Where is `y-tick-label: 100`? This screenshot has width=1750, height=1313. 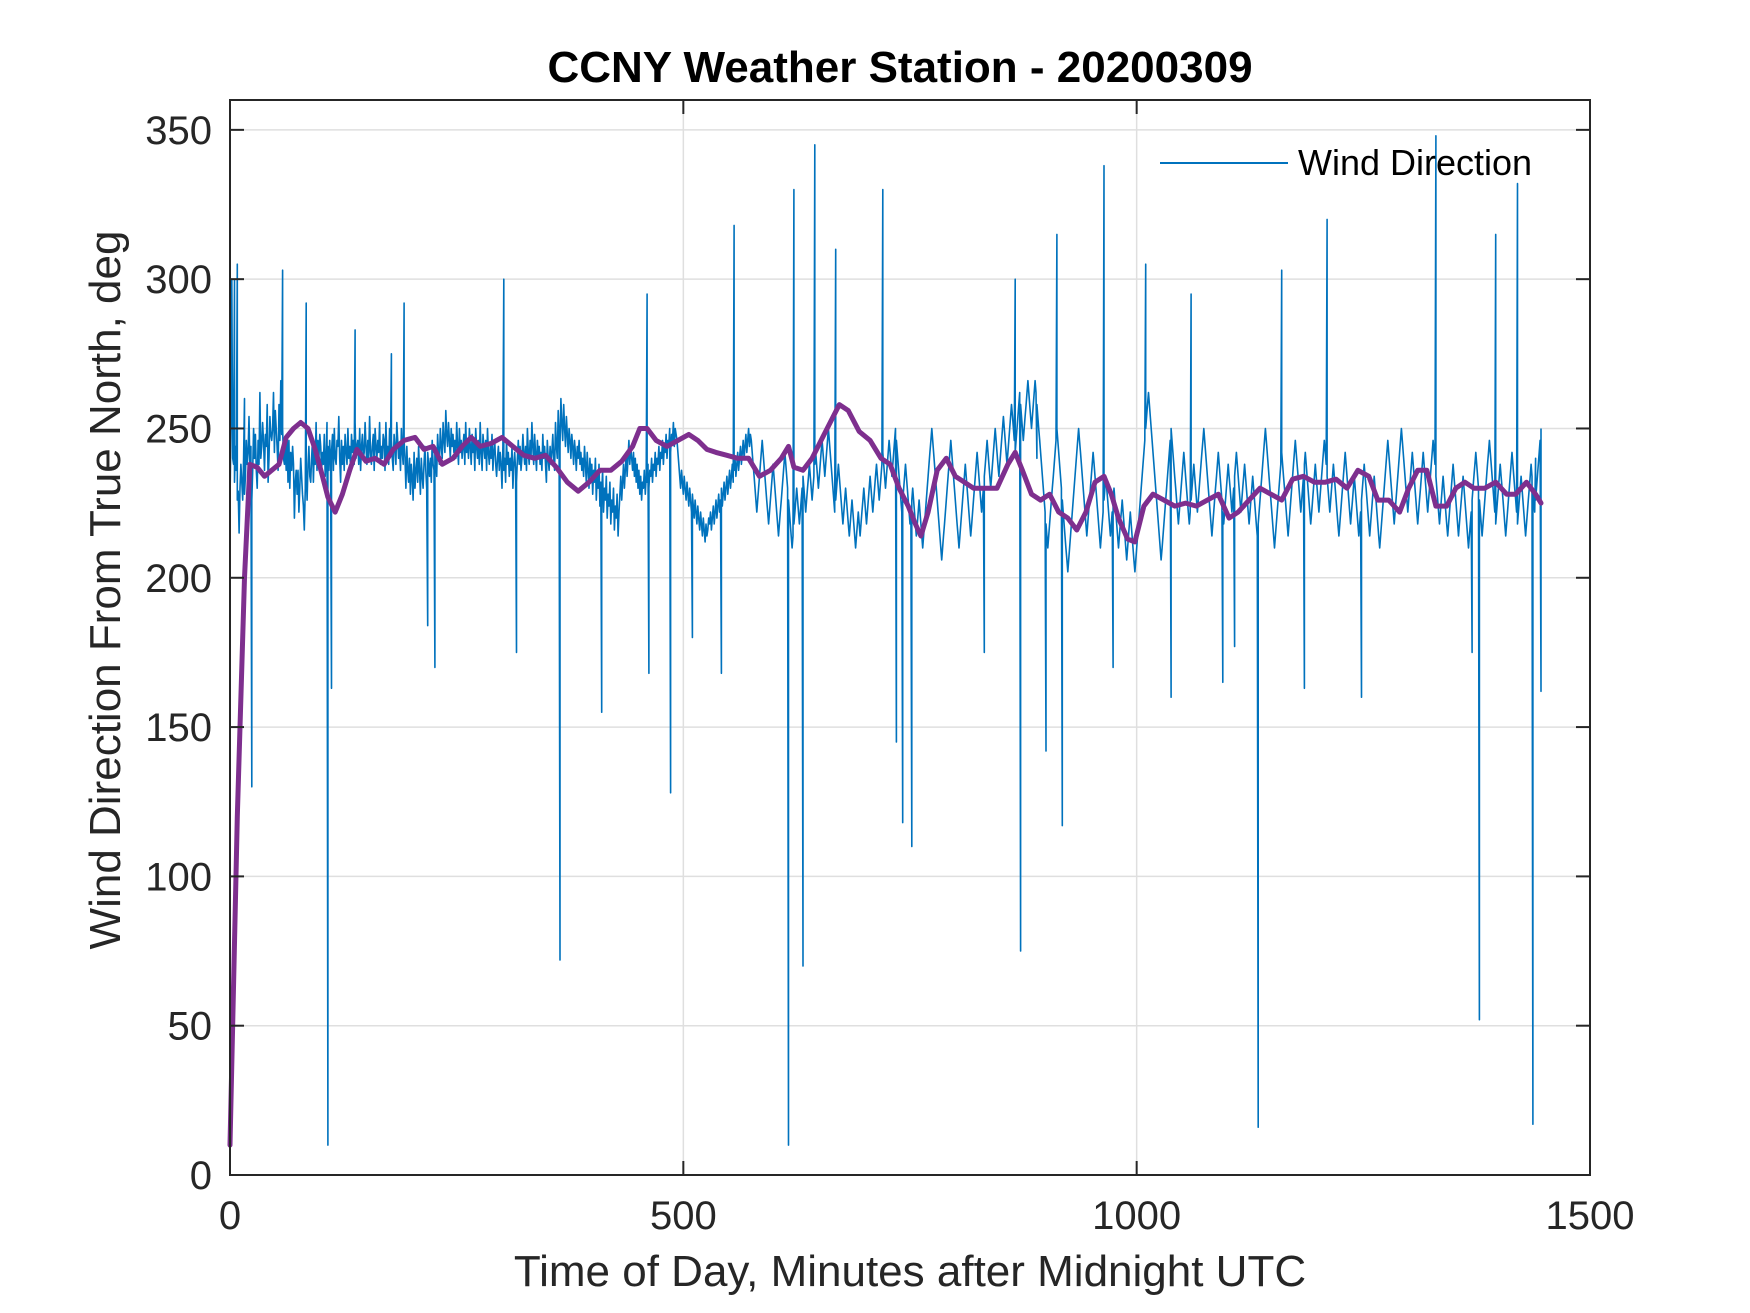
y-tick-label: 100 is located at coordinates (178, 877).